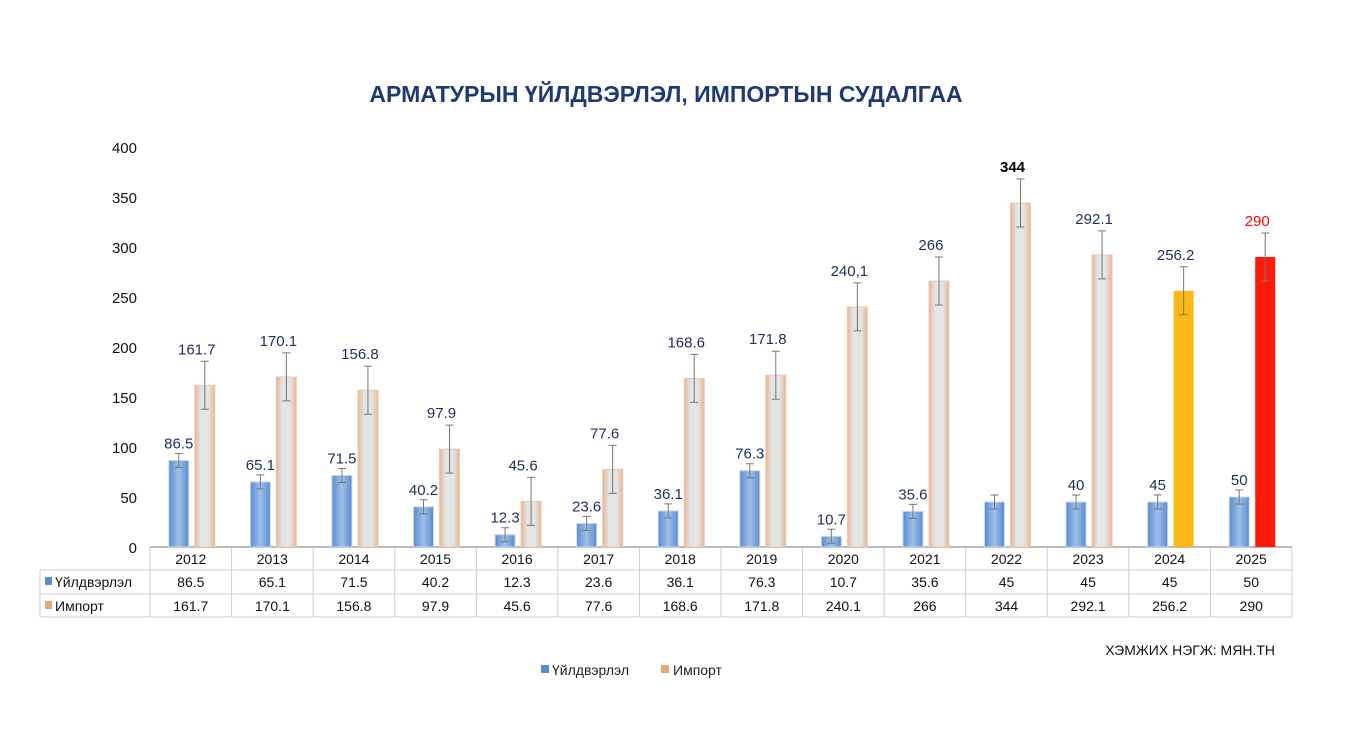 The image size is (1352, 752). I want to click on error-bar-import-2019, so click(775, 375).